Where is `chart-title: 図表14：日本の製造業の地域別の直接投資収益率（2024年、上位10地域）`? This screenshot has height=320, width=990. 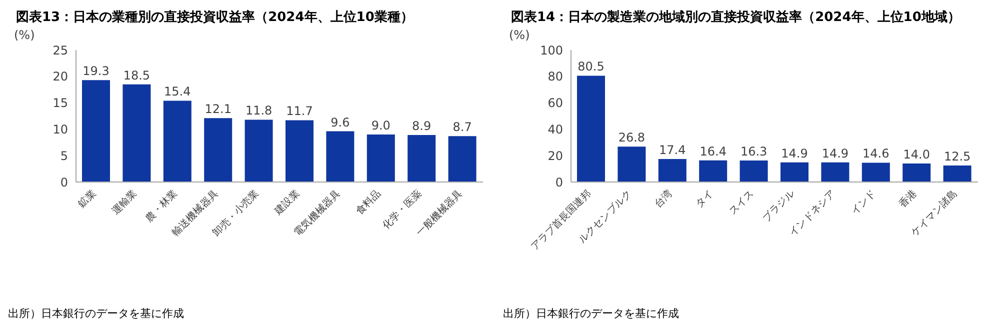 chart-title: 図表14：日本の製造業の地域別の直接投資収益率（2024年、上位10地域） is located at coordinates (736, 17).